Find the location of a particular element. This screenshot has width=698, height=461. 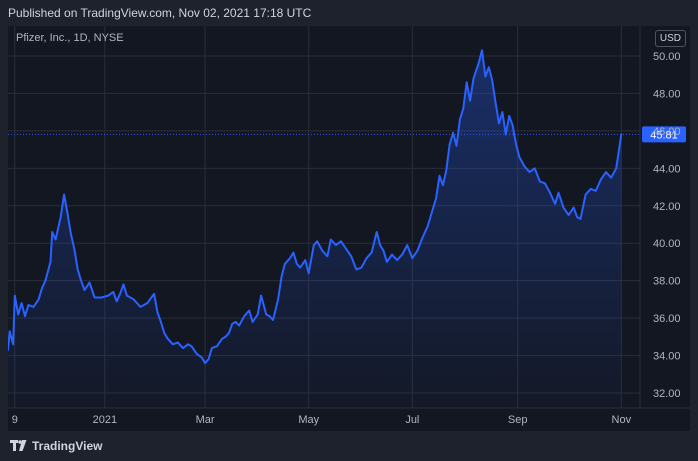

x-tick-label: Jul is located at coordinates (412, 420).